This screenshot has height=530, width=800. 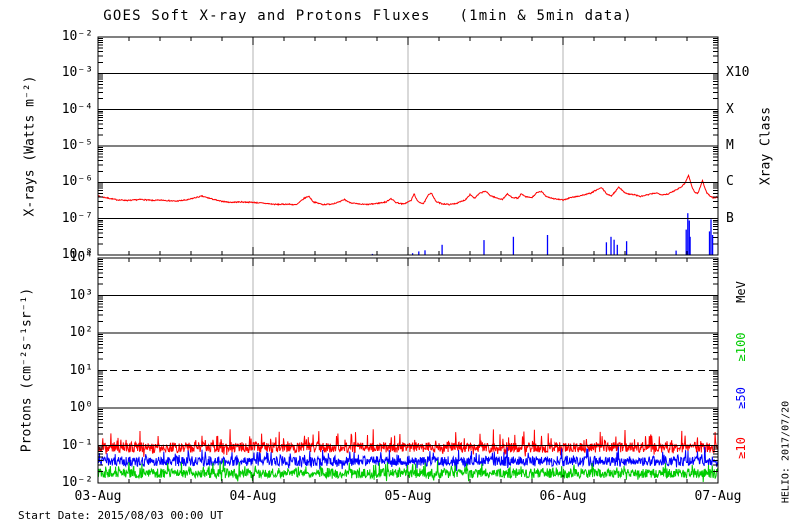 I want to click on xray-class-label: X, so click(x=730, y=109).